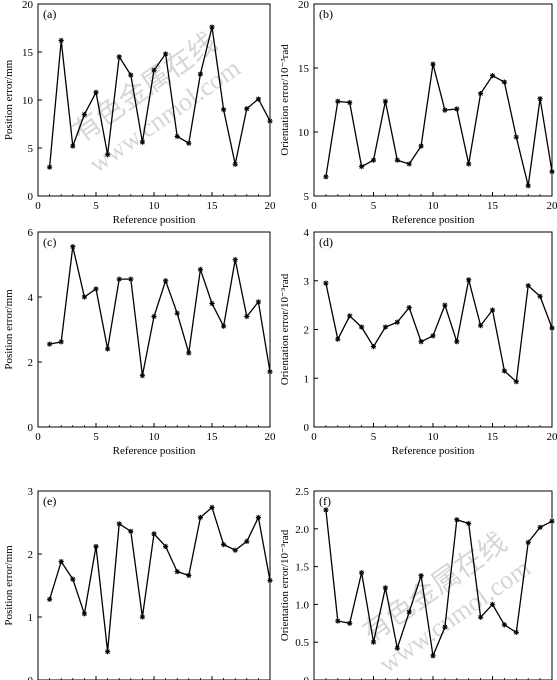 The image size is (557, 680). Describe the element at coordinates (31, 618) in the screenshot. I see `y-tick-label: 1` at that location.